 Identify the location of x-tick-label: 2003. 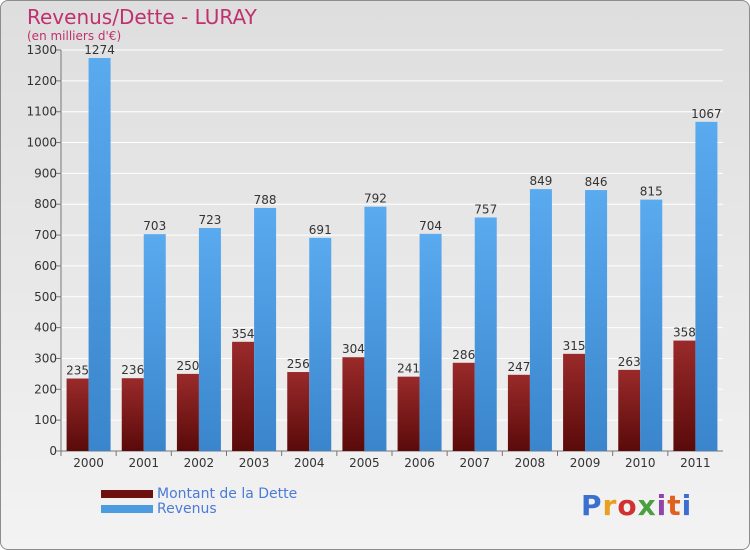
(254, 463).